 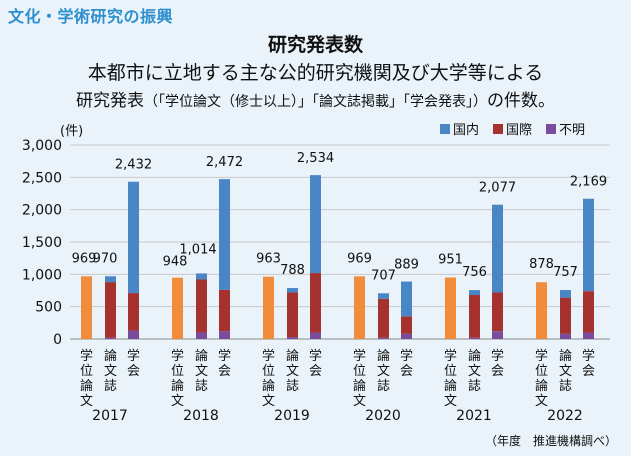 I want to click on value-label: 707, so click(x=383, y=275).